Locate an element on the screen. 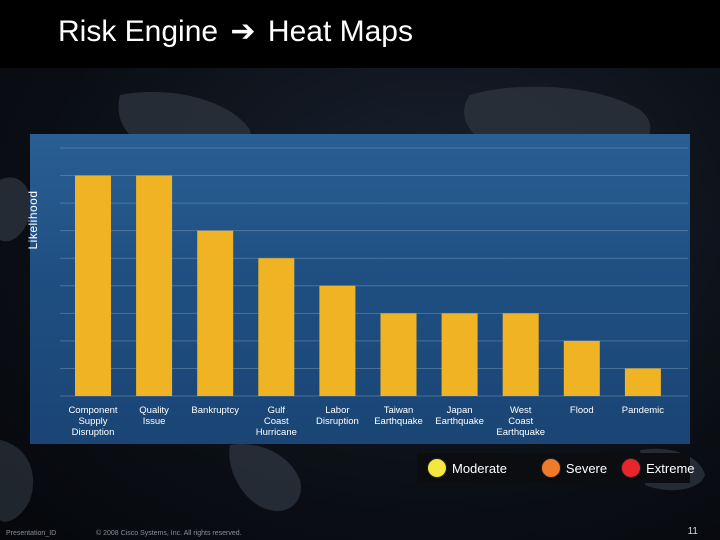 This screenshot has width=720, height=540. category-label: Japan Earthquake is located at coordinates (459, 416).